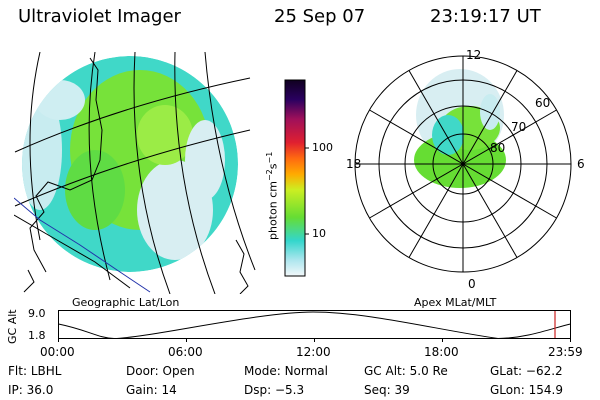 The width and height of the screenshot is (600, 400). I want to click on orbit-xtick-0: 00:00, so click(57, 352).